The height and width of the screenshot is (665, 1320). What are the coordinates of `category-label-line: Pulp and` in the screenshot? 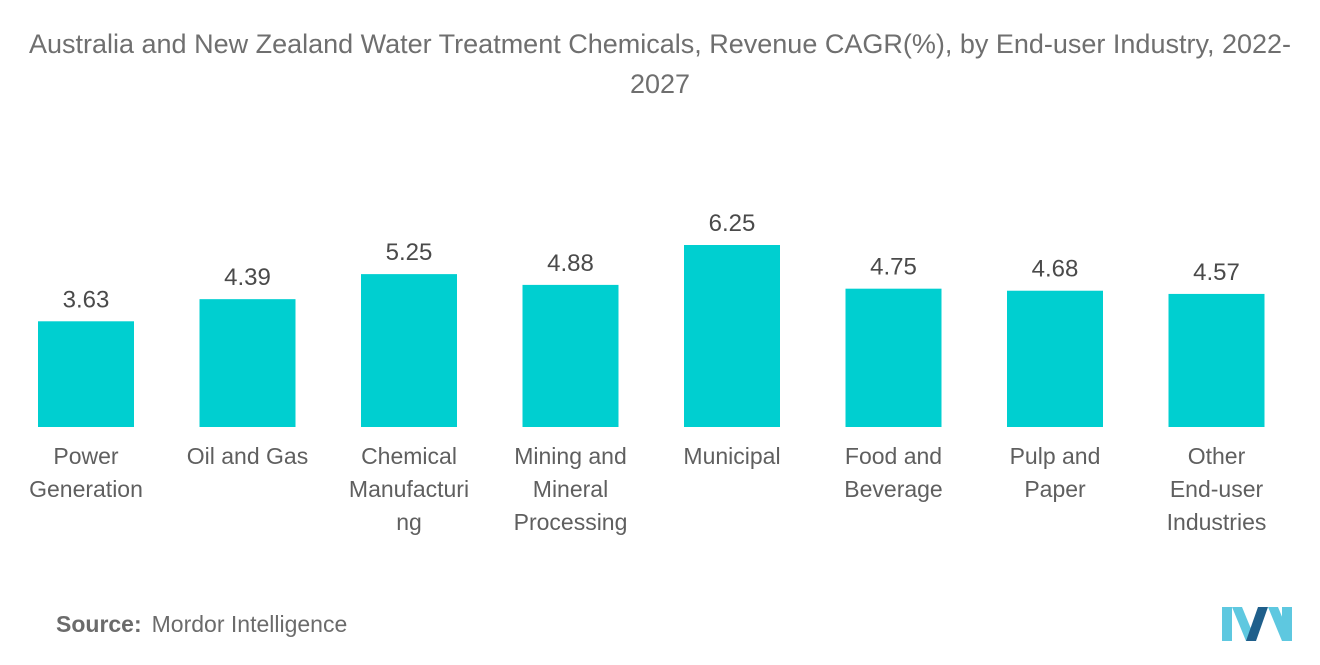 It's located at (1055, 456).